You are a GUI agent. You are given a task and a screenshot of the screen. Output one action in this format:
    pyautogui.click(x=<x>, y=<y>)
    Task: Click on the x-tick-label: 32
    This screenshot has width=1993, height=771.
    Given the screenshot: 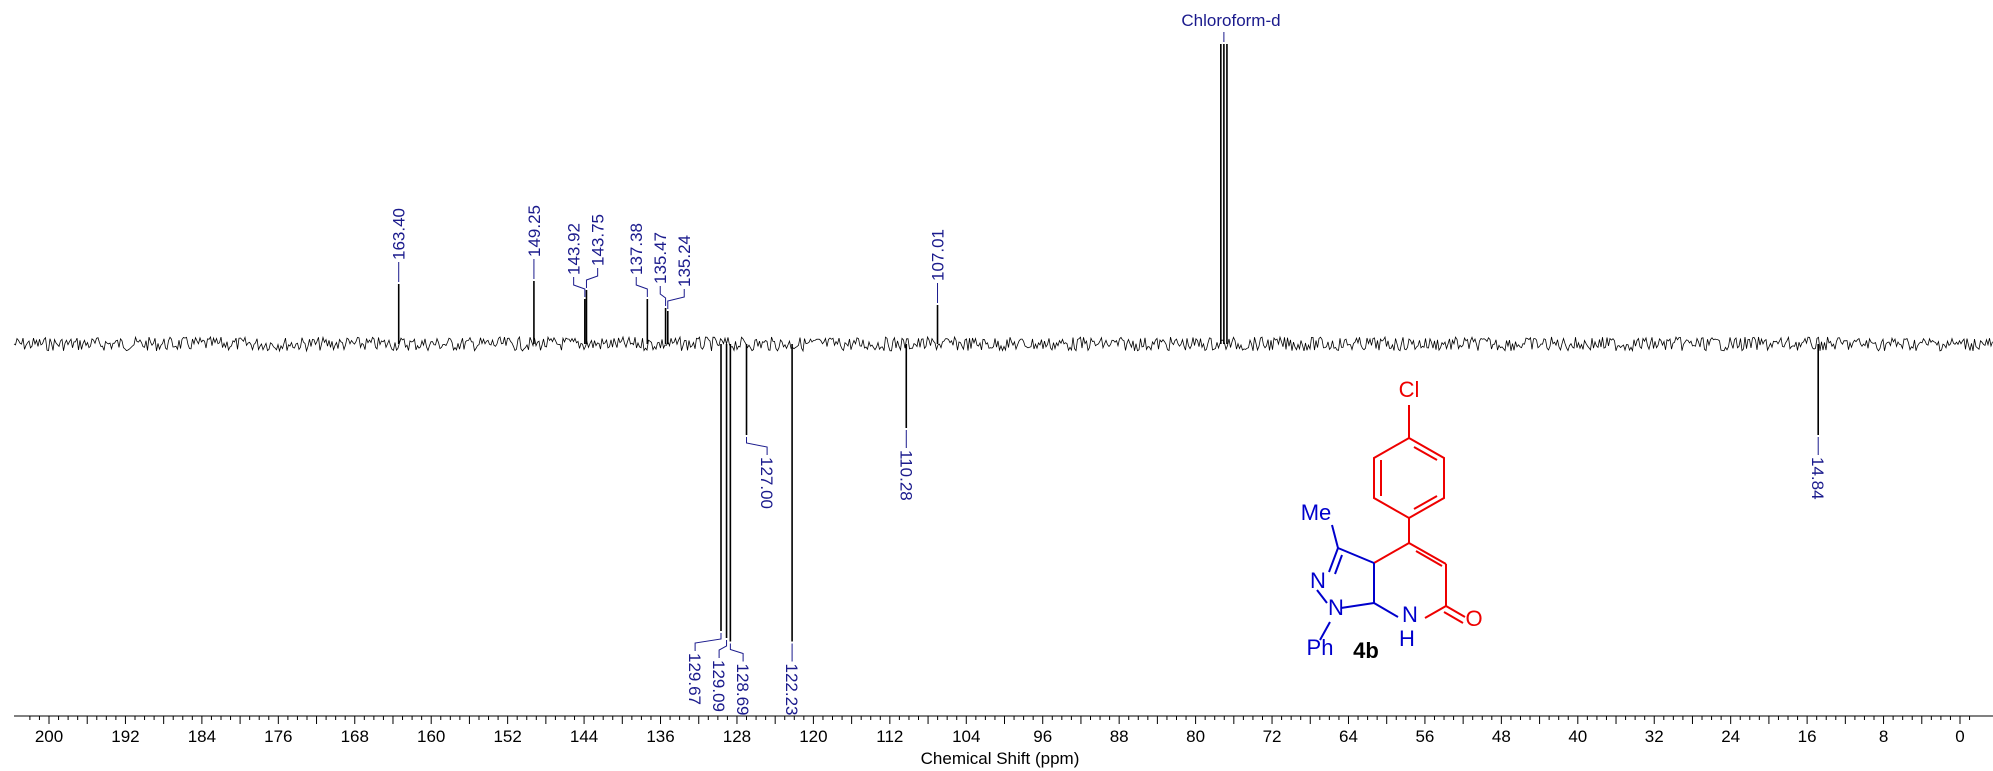 What is the action you would take?
    pyautogui.click(x=1654, y=736)
    